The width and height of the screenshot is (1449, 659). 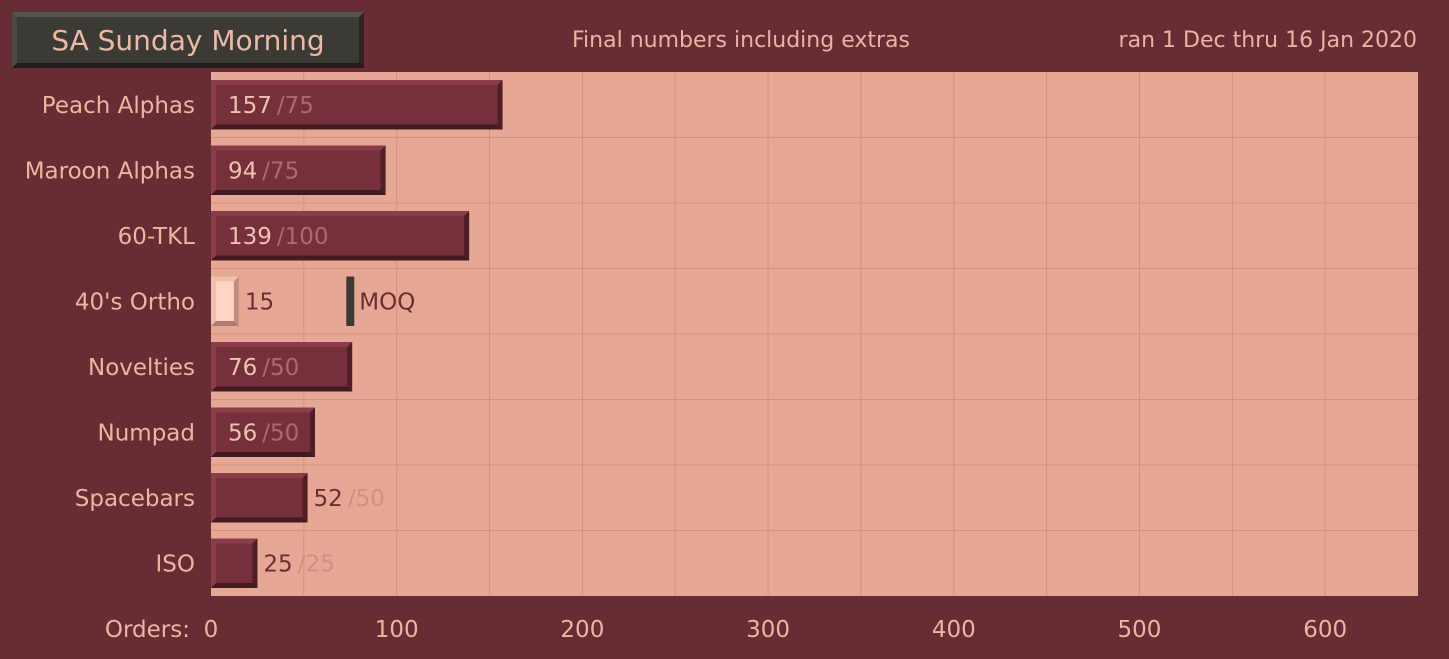 I want to click on target-label: /25, so click(x=316, y=564).